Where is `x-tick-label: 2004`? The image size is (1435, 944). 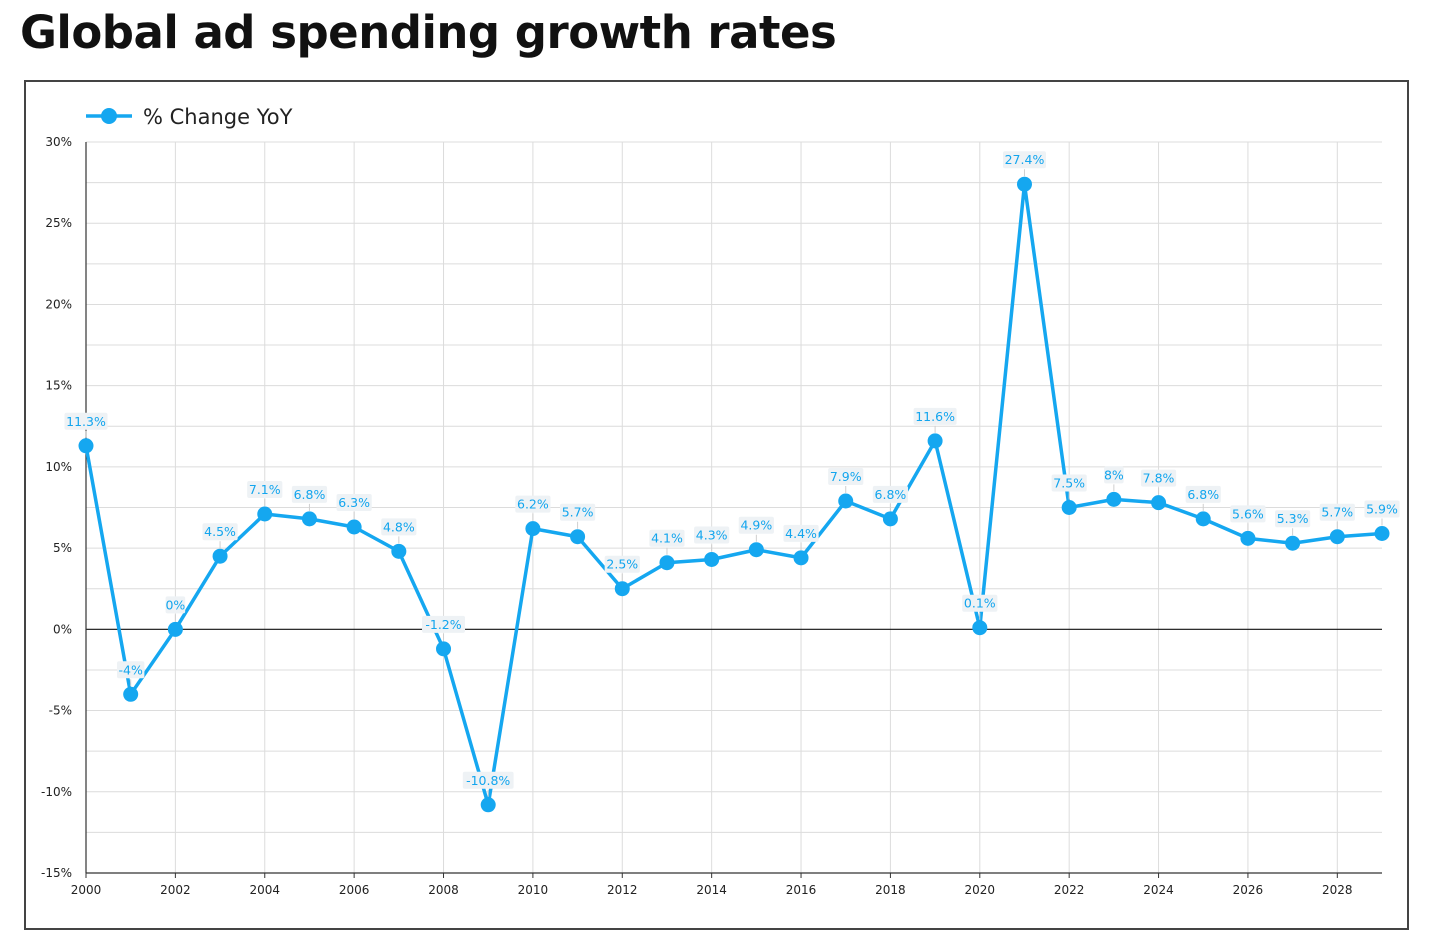
x-tick-label: 2004 is located at coordinates (264, 890).